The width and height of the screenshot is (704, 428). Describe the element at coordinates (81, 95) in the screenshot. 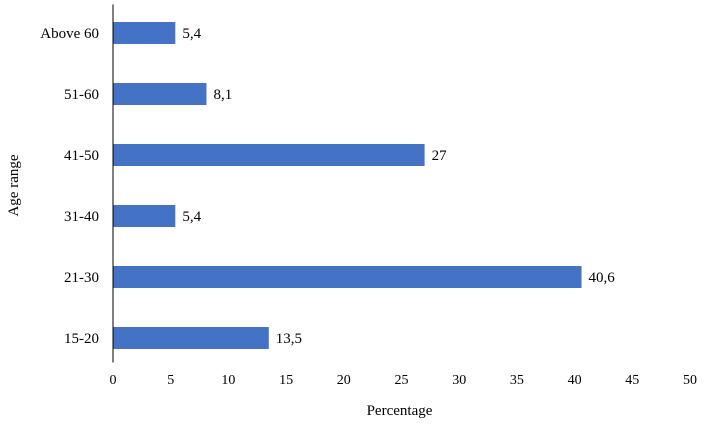

I see `category-label: 51-60` at that location.